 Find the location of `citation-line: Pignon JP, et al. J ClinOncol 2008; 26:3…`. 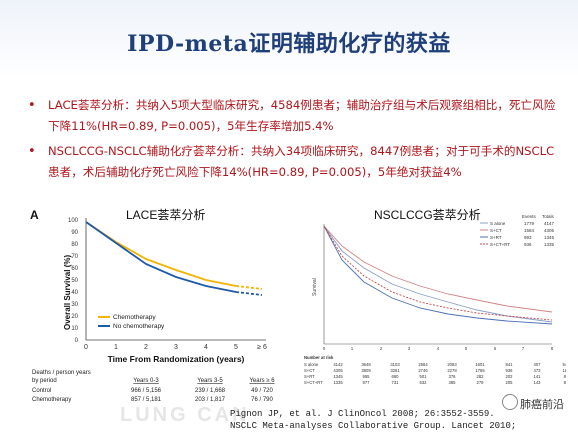

citation-line: Pignon JP, et al. J ClinOncol 2008; 26:3… is located at coordinates (362, 414).